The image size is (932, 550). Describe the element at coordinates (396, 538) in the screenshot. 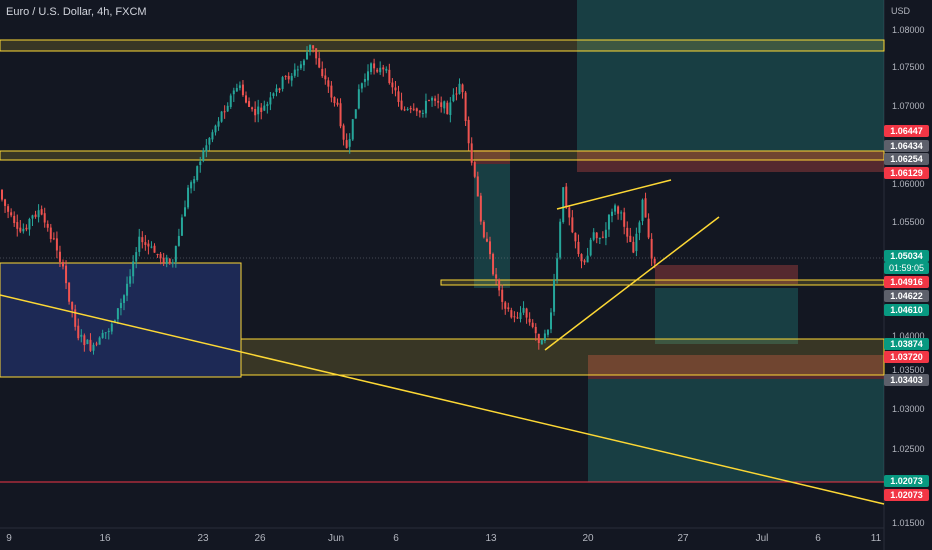

I see `time-axis-label: 6` at that location.